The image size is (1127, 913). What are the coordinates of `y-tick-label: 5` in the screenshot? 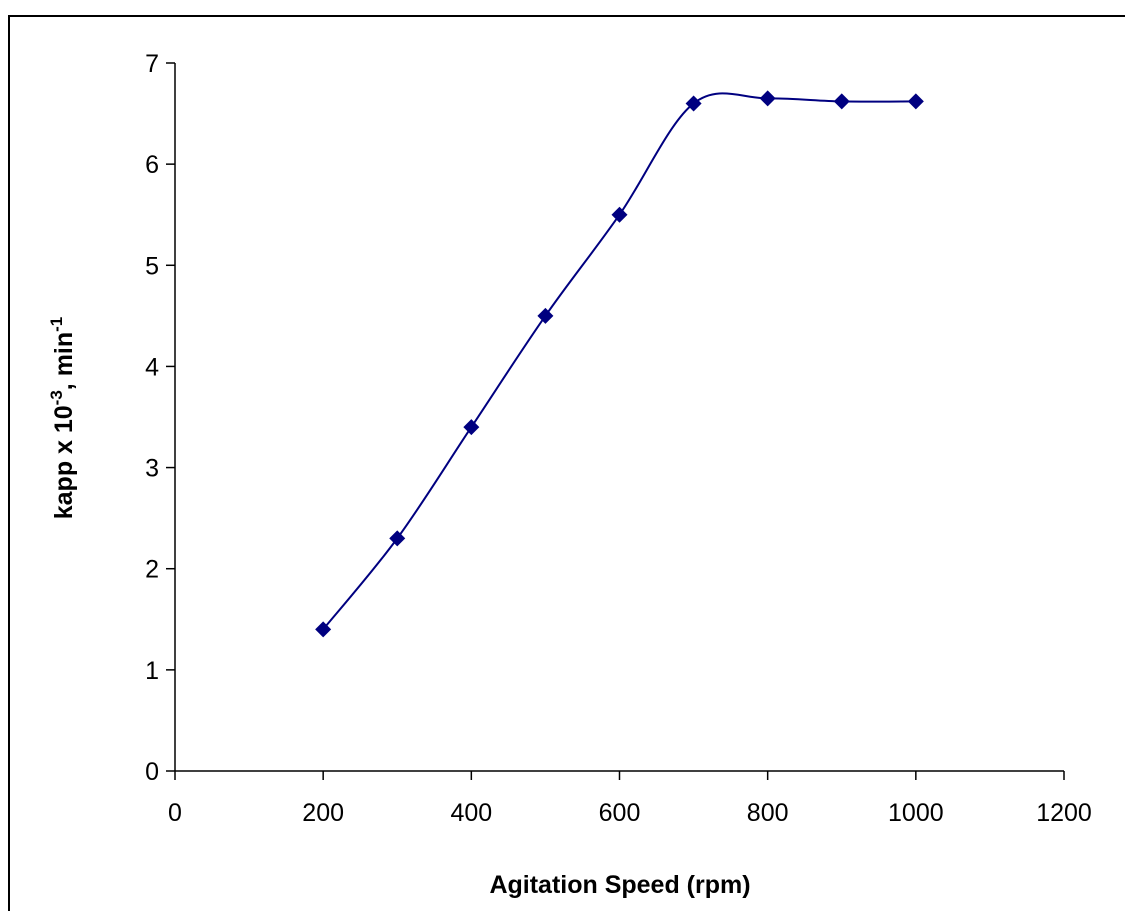 It's located at (152, 266).